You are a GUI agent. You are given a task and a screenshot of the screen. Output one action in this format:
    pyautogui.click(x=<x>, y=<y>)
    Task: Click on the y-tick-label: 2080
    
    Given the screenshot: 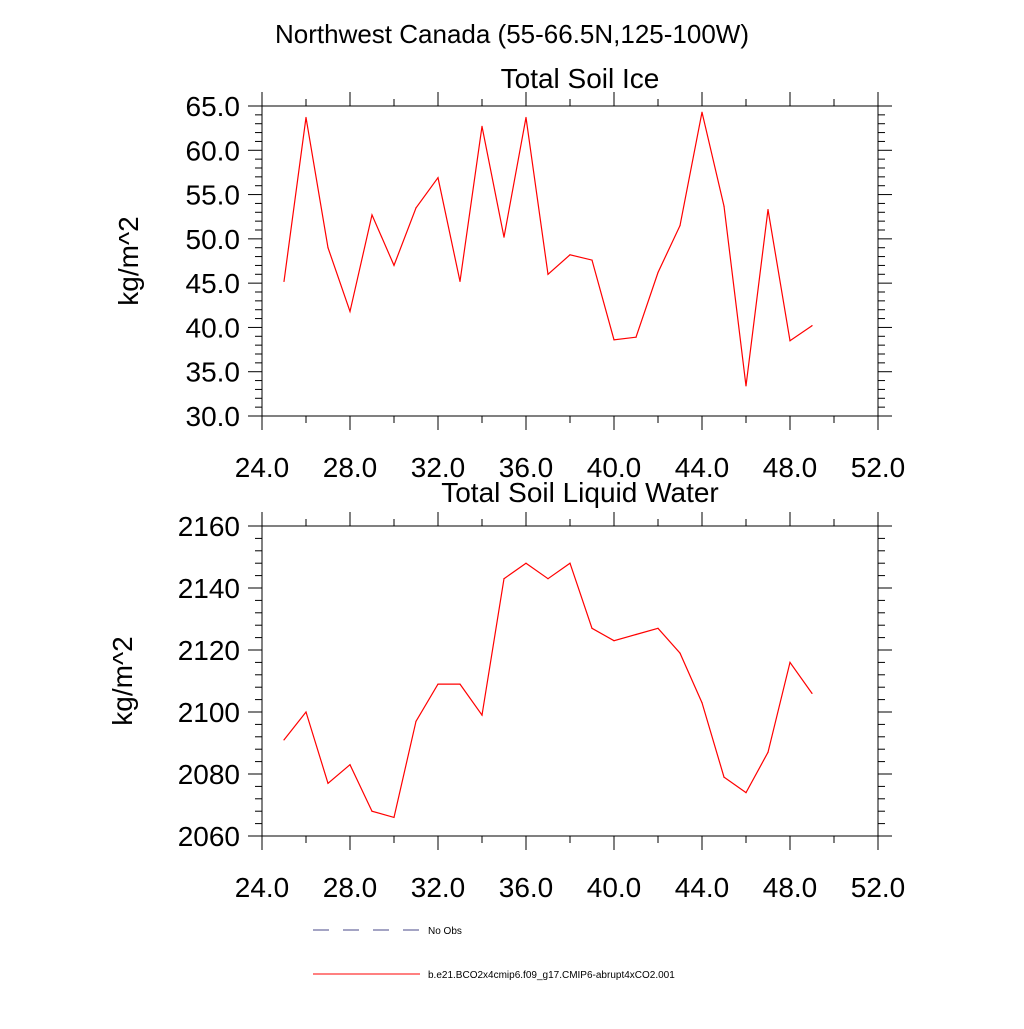 What is the action you would take?
    pyautogui.click(x=209, y=774)
    